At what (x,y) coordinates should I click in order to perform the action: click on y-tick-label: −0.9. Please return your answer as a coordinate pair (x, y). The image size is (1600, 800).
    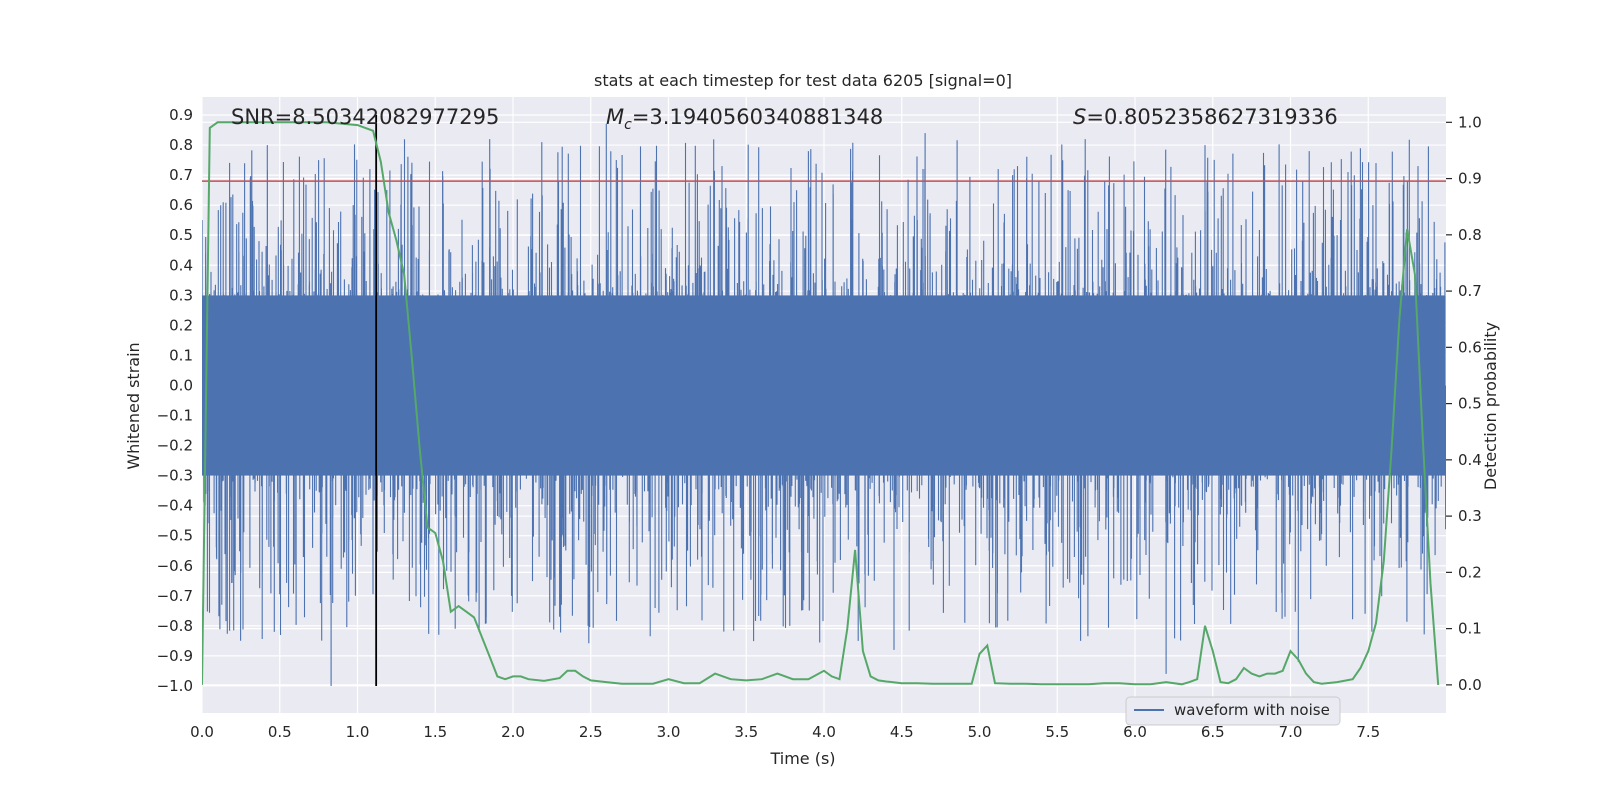
    Looking at the image, I should click on (175, 656).